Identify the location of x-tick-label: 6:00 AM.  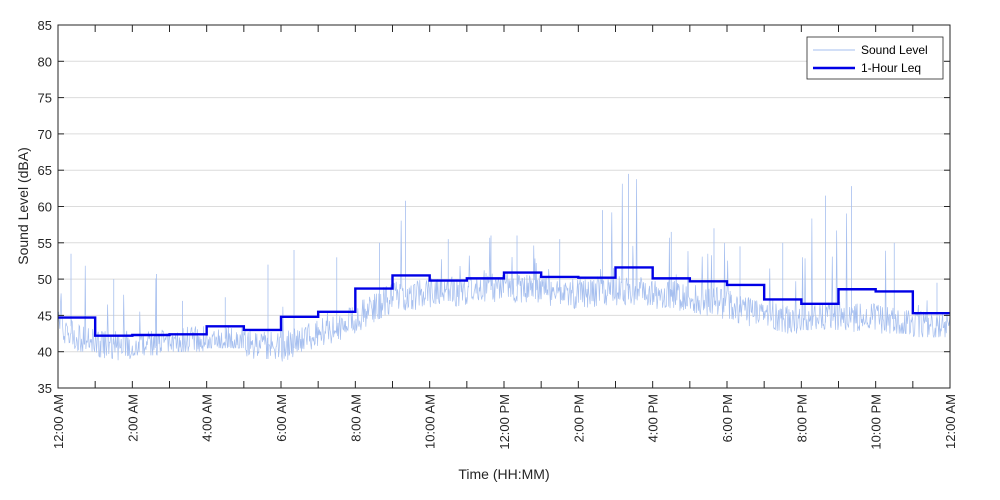
(281, 418).